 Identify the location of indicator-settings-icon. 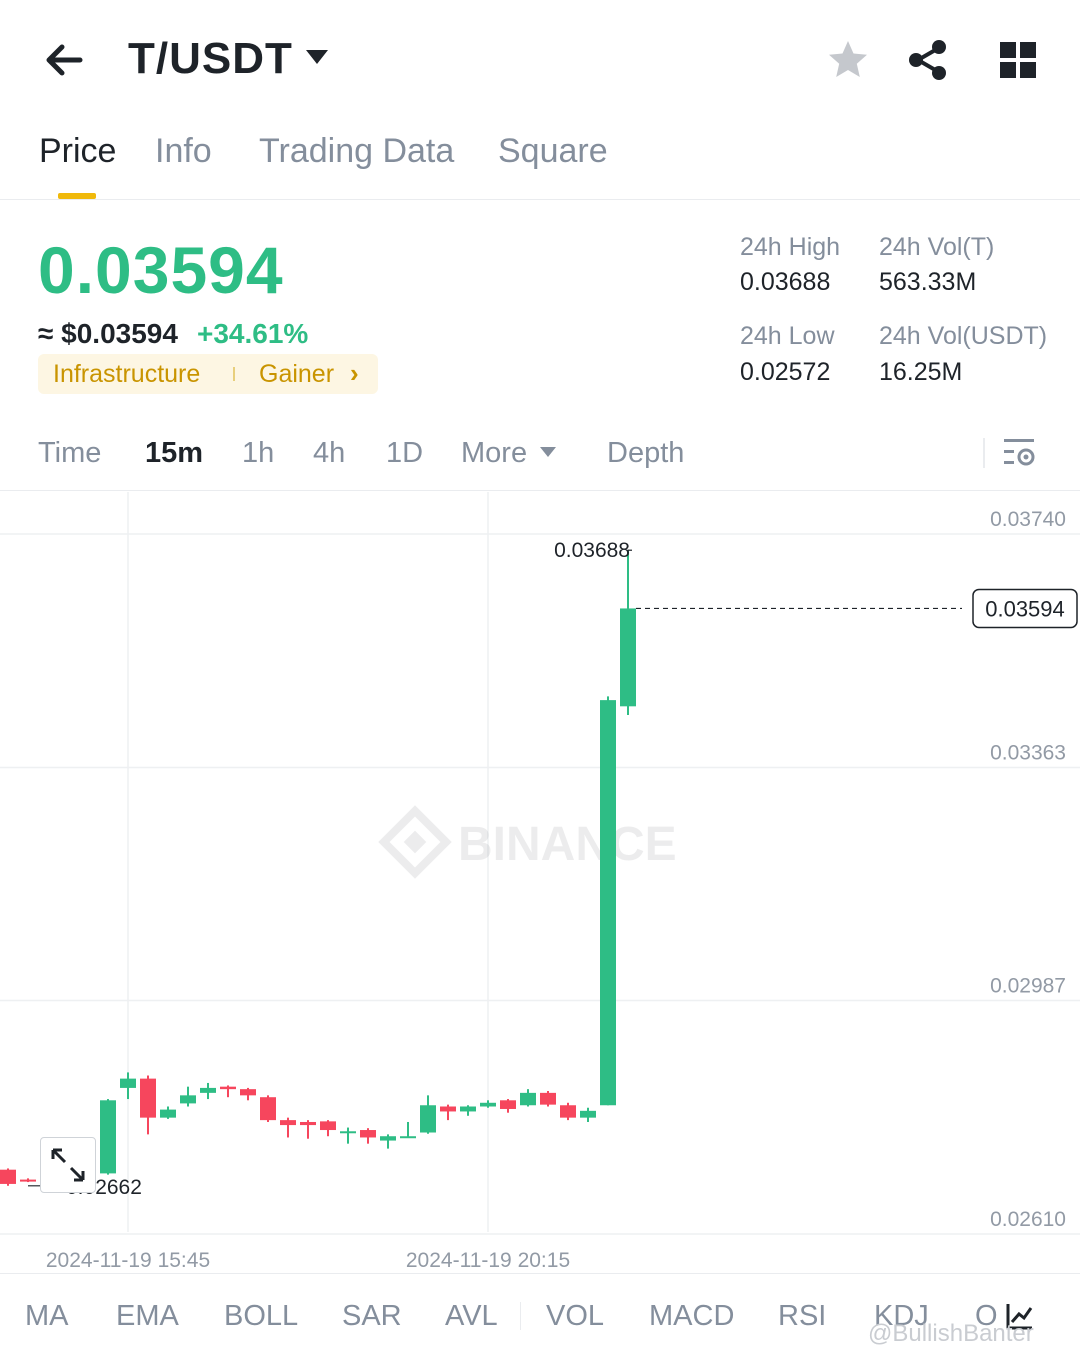
(1020, 1316).